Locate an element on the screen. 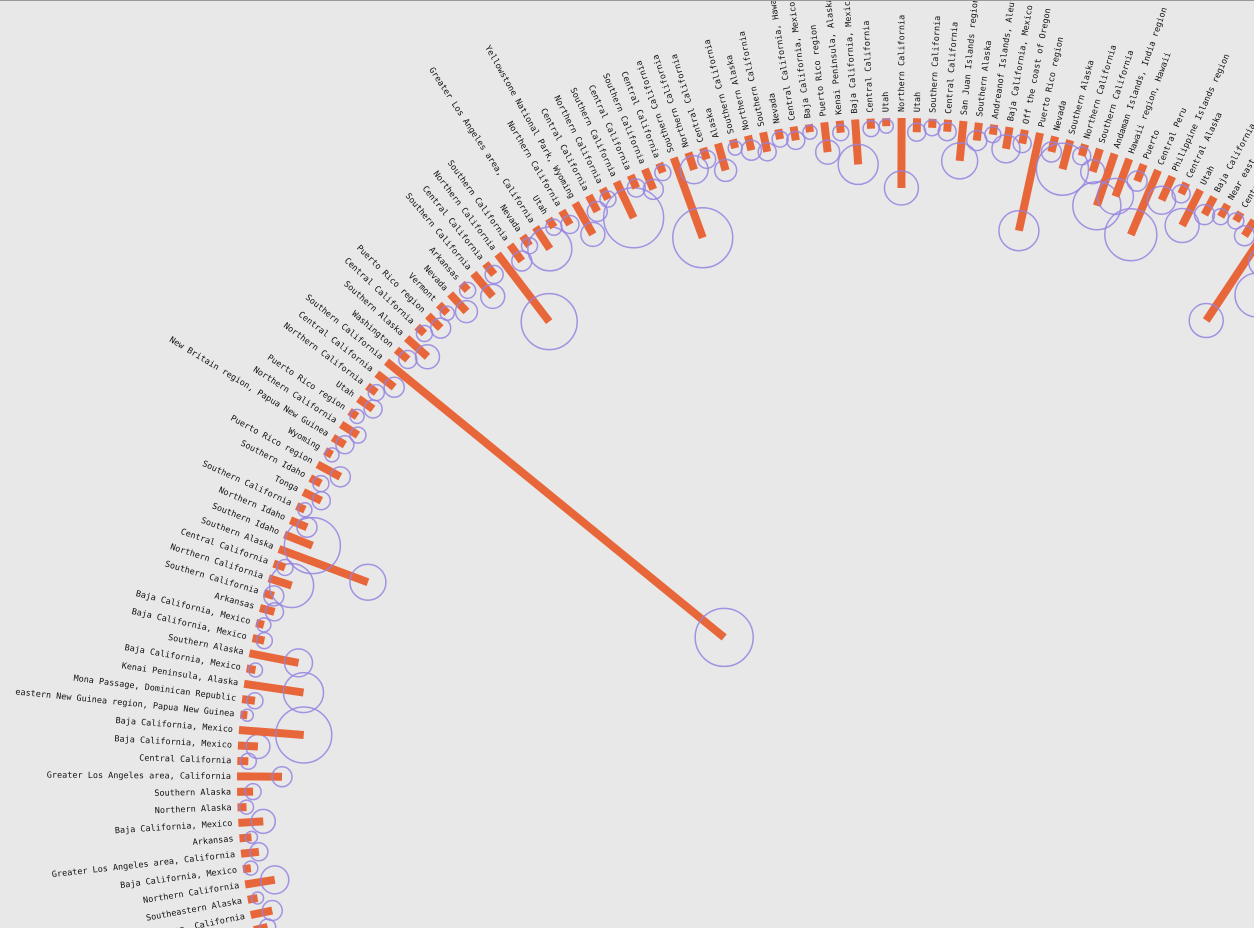  region-label: Northern California is located at coordinates (902, 63).